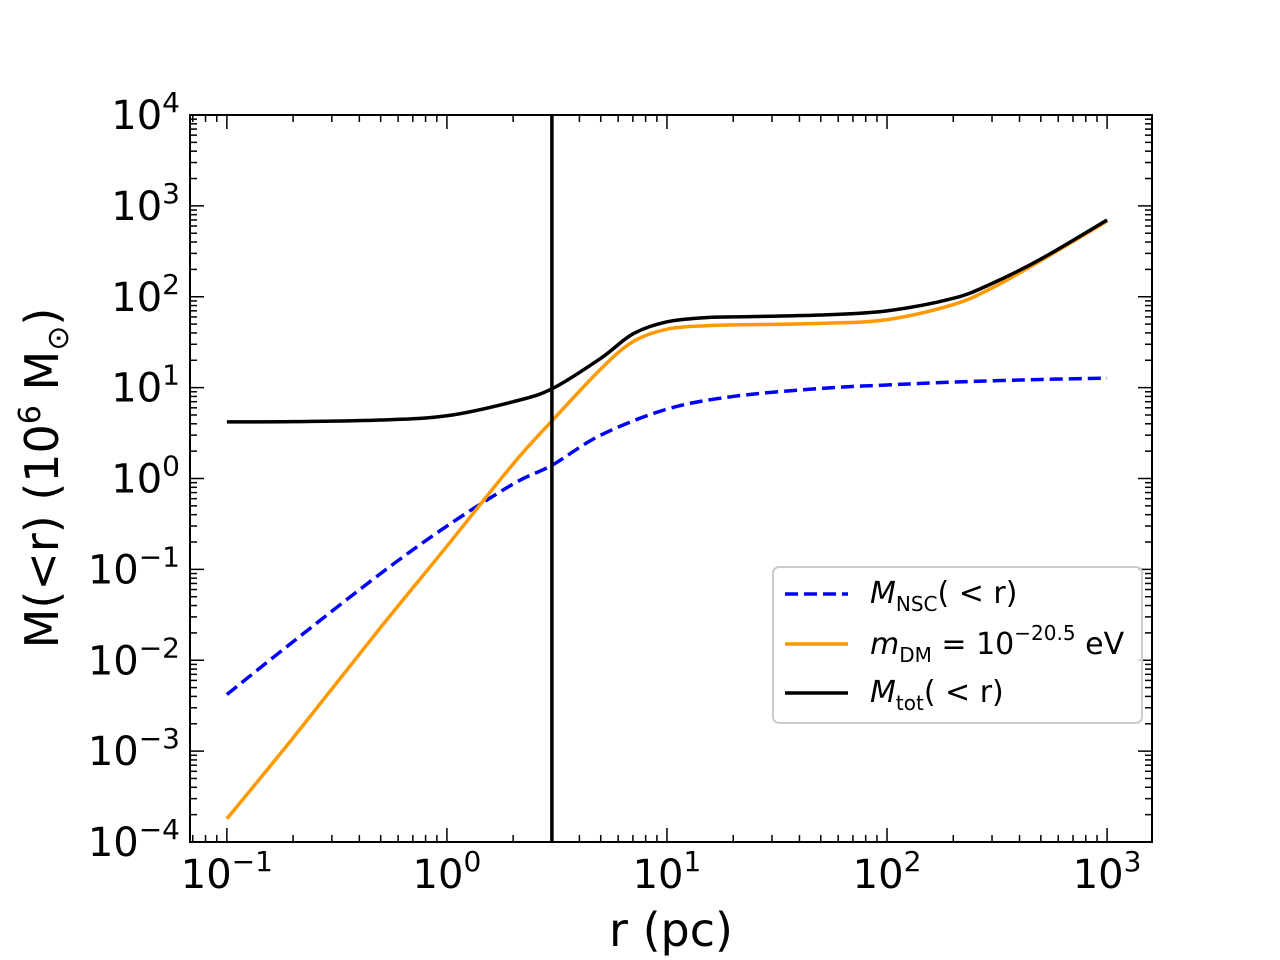  Describe the element at coordinates (883, 692) in the screenshot. I see `legend-tot-symbol: M` at that location.